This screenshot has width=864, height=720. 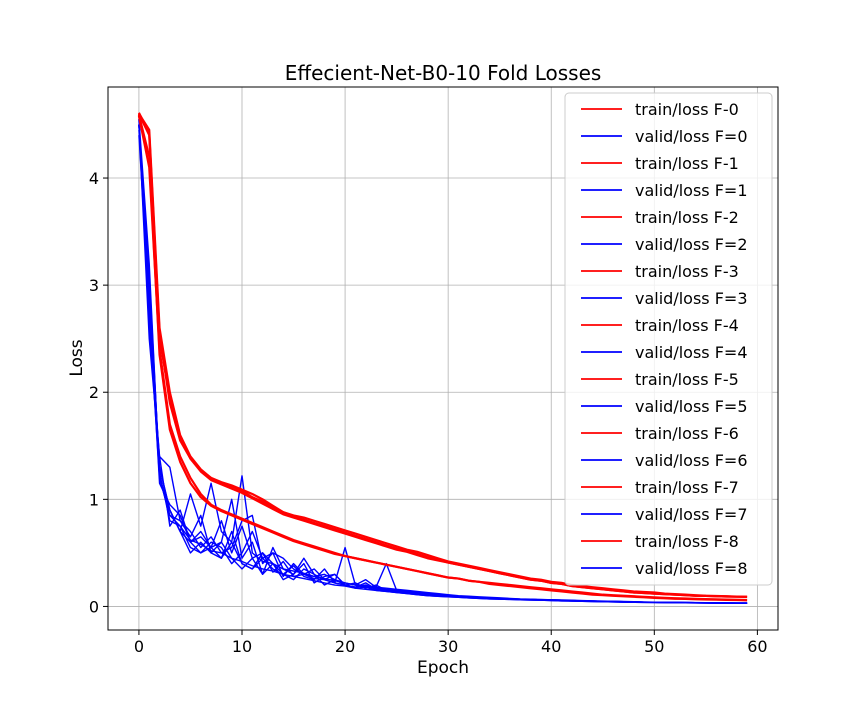 What do you see at coordinates (687, 109) in the screenshot?
I see `legend-label: train/loss F-0` at bounding box center [687, 109].